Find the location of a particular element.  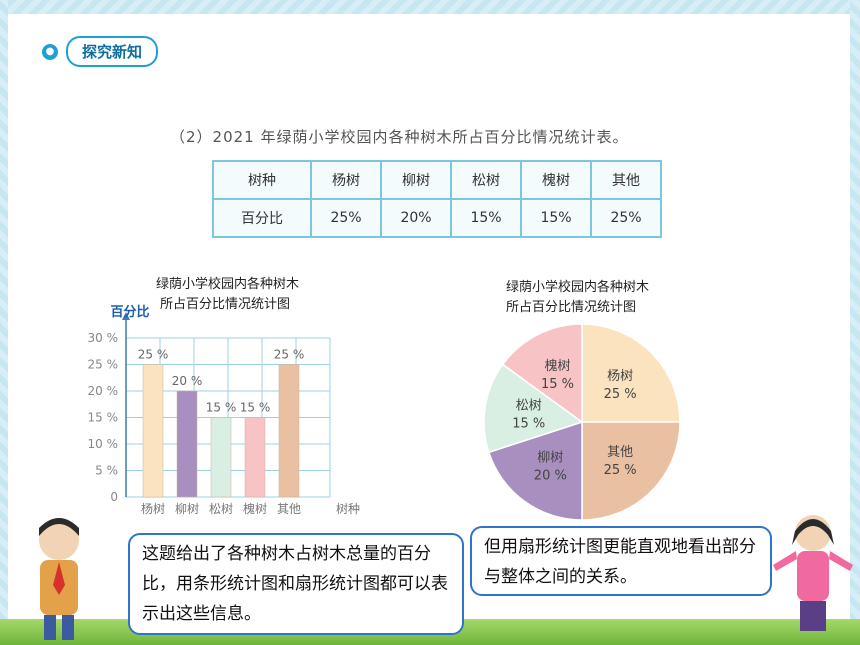

table-cell: 20% is located at coordinates (416, 218).